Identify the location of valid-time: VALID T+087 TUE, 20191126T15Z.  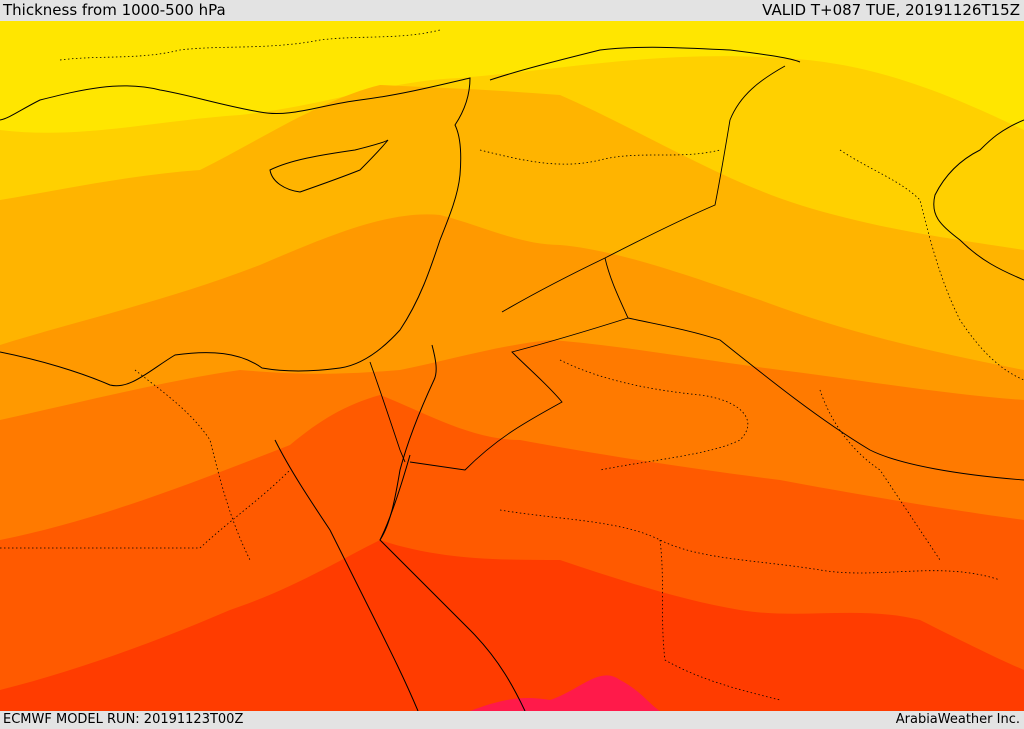
(891, 10).